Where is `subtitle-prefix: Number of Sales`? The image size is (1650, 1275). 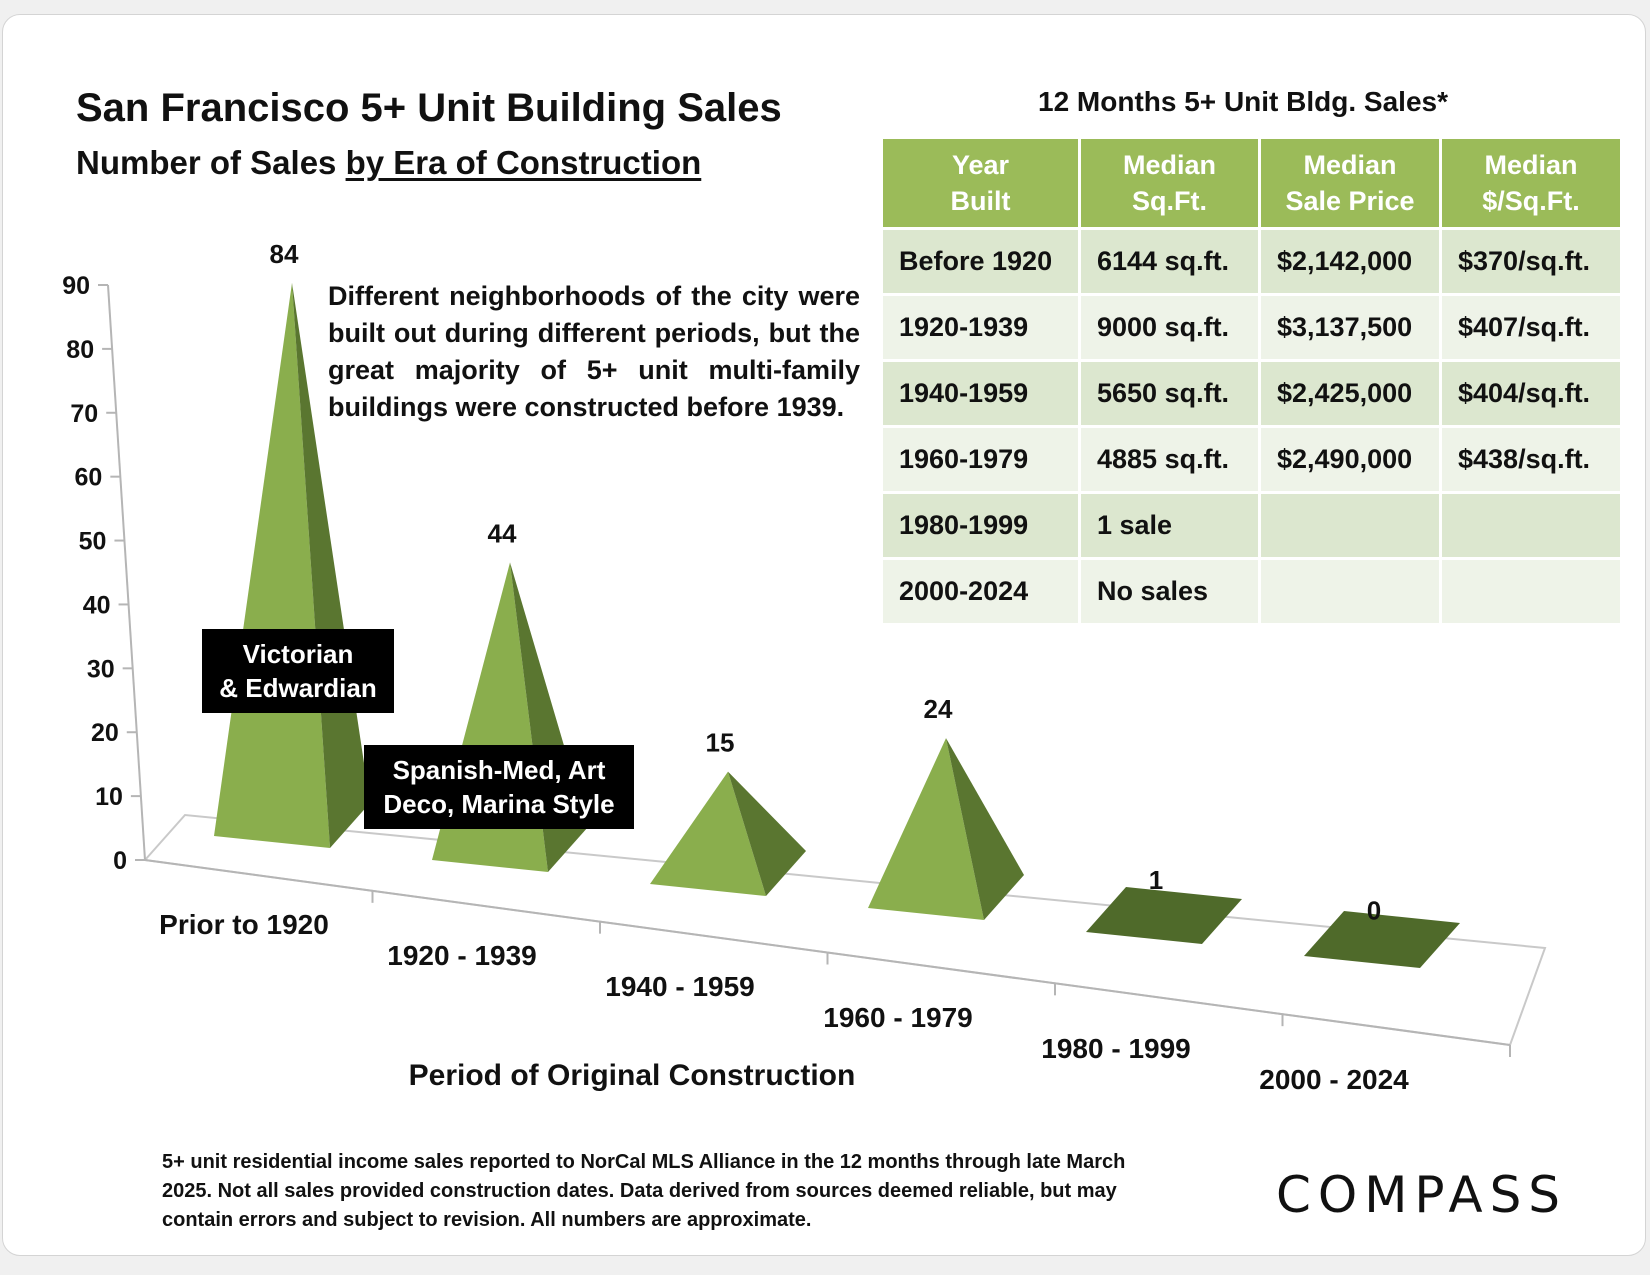 subtitle-prefix: Number of Sales is located at coordinates (211, 162).